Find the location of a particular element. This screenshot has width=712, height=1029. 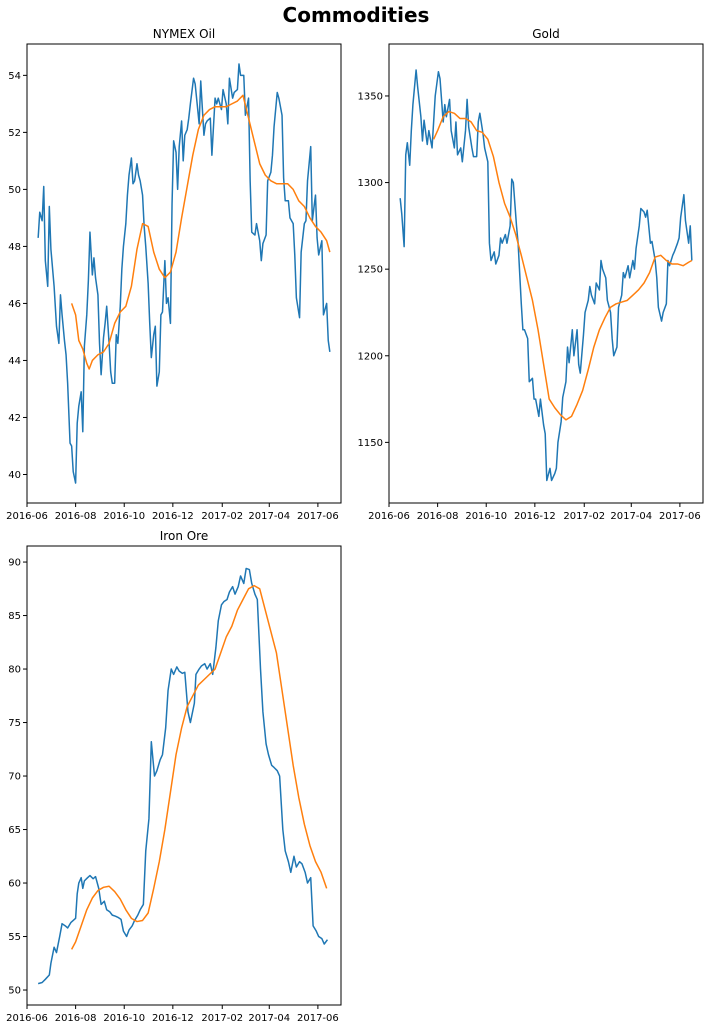

nymex-oil-y-tick-label: 44 is located at coordinates (14, 361).